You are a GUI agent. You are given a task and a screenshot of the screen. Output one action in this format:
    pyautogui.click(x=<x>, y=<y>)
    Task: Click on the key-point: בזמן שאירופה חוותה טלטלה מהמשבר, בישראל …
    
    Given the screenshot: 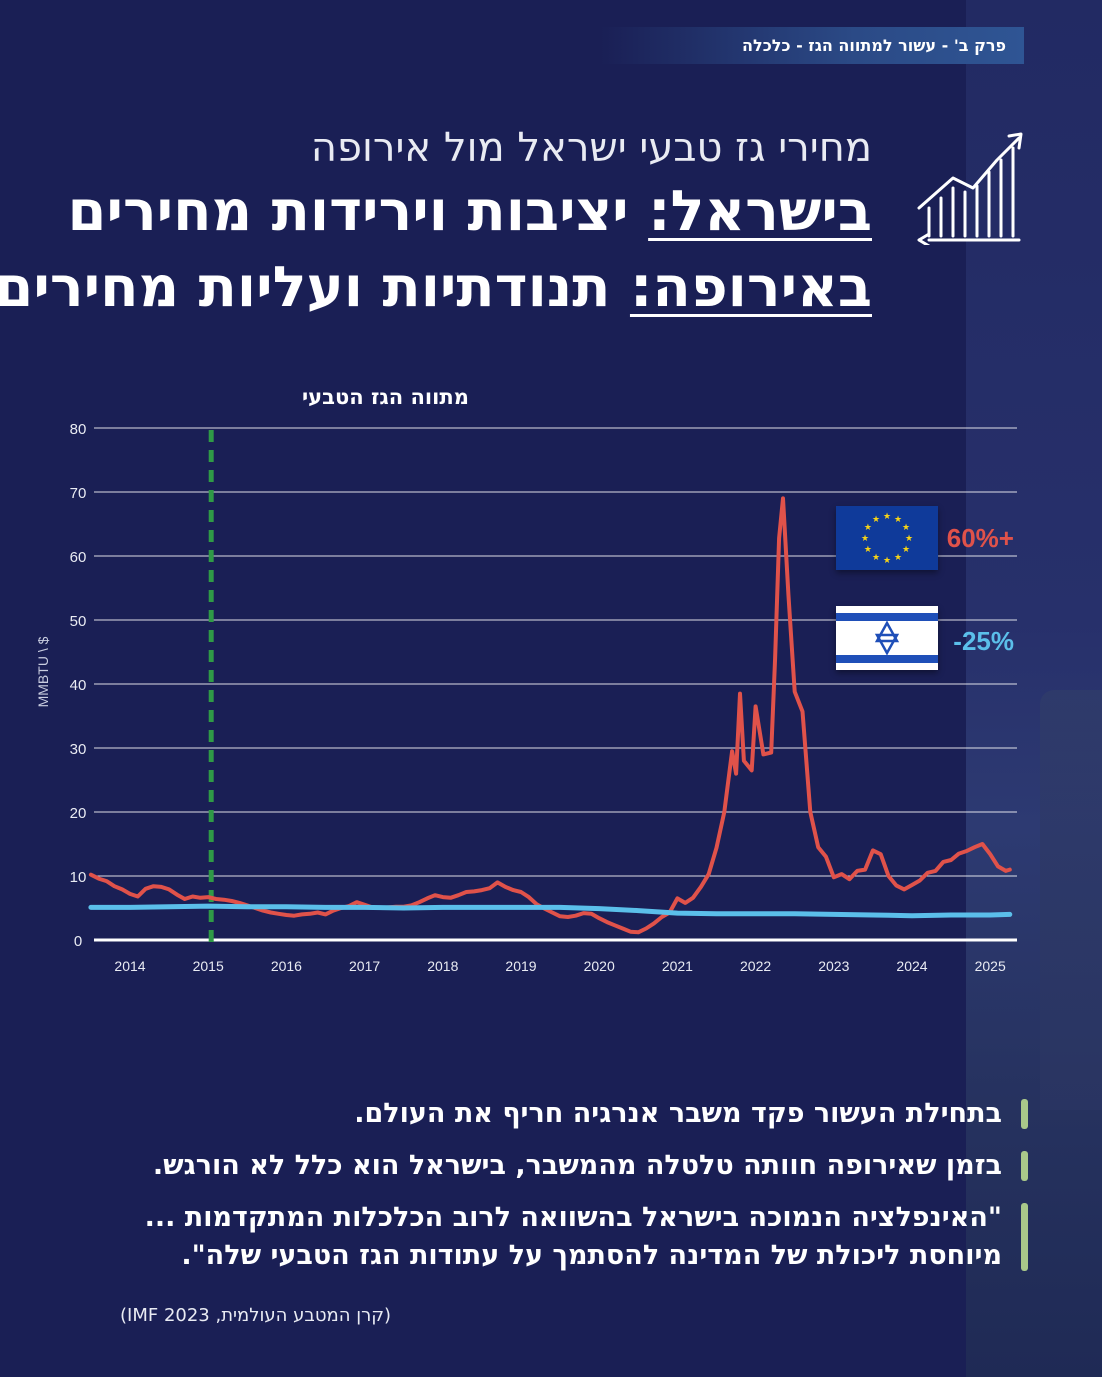 What is the action you would take?
    pyautogui.click(x=578, y=1166)
    